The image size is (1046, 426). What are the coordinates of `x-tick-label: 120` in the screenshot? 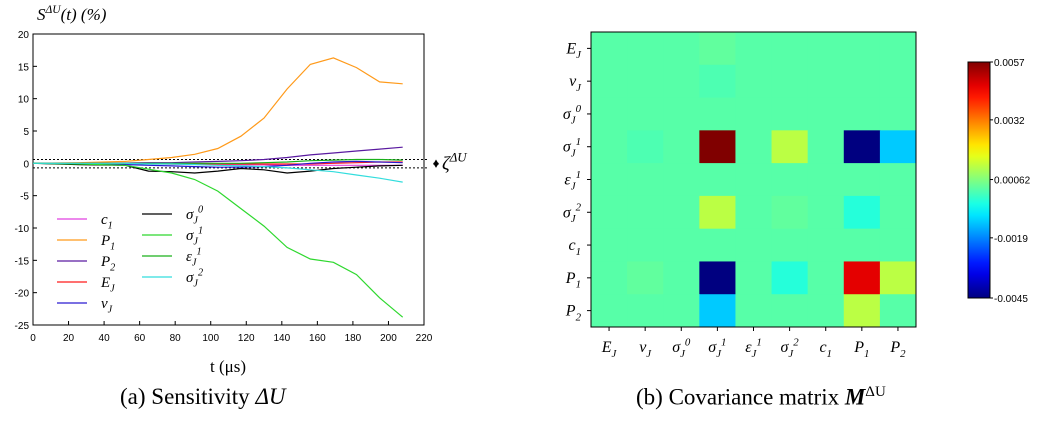 It's located at (246, 338).